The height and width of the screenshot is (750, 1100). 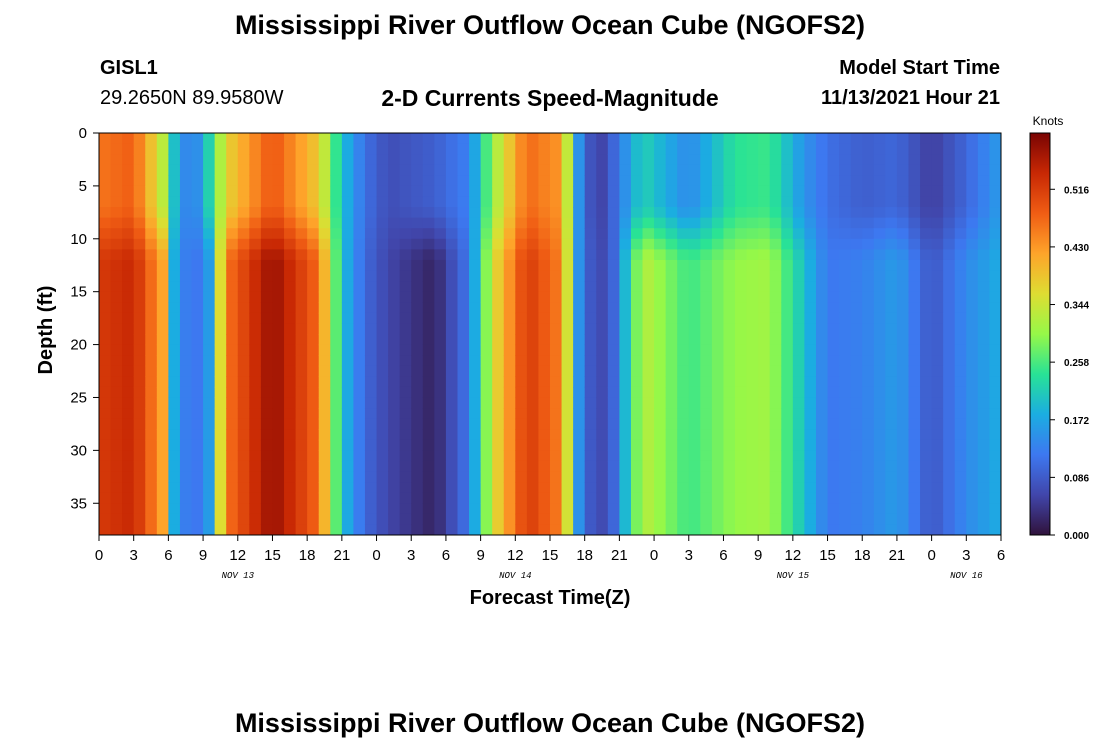 What do you see at coordinates (619, 555) in the screenshot?
I see `x-tick-label: 21` at bounding box center [619, 555].